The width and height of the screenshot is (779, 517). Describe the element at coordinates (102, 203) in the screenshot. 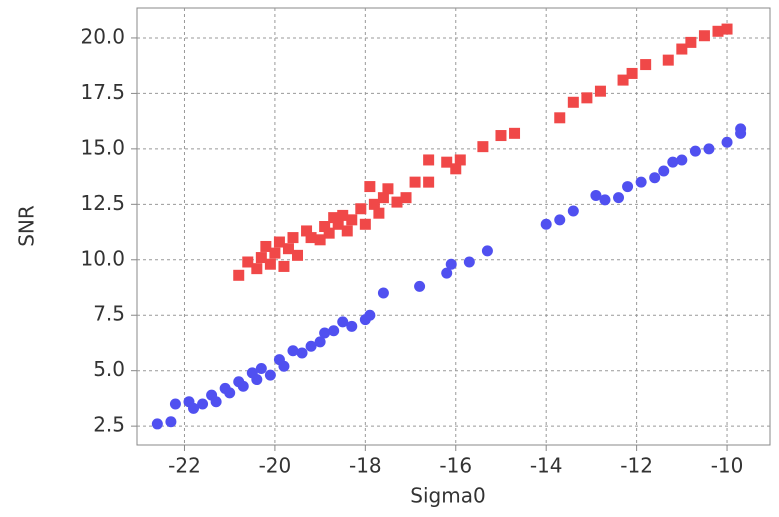

I see `y-tick-label: 12.5` at that location.